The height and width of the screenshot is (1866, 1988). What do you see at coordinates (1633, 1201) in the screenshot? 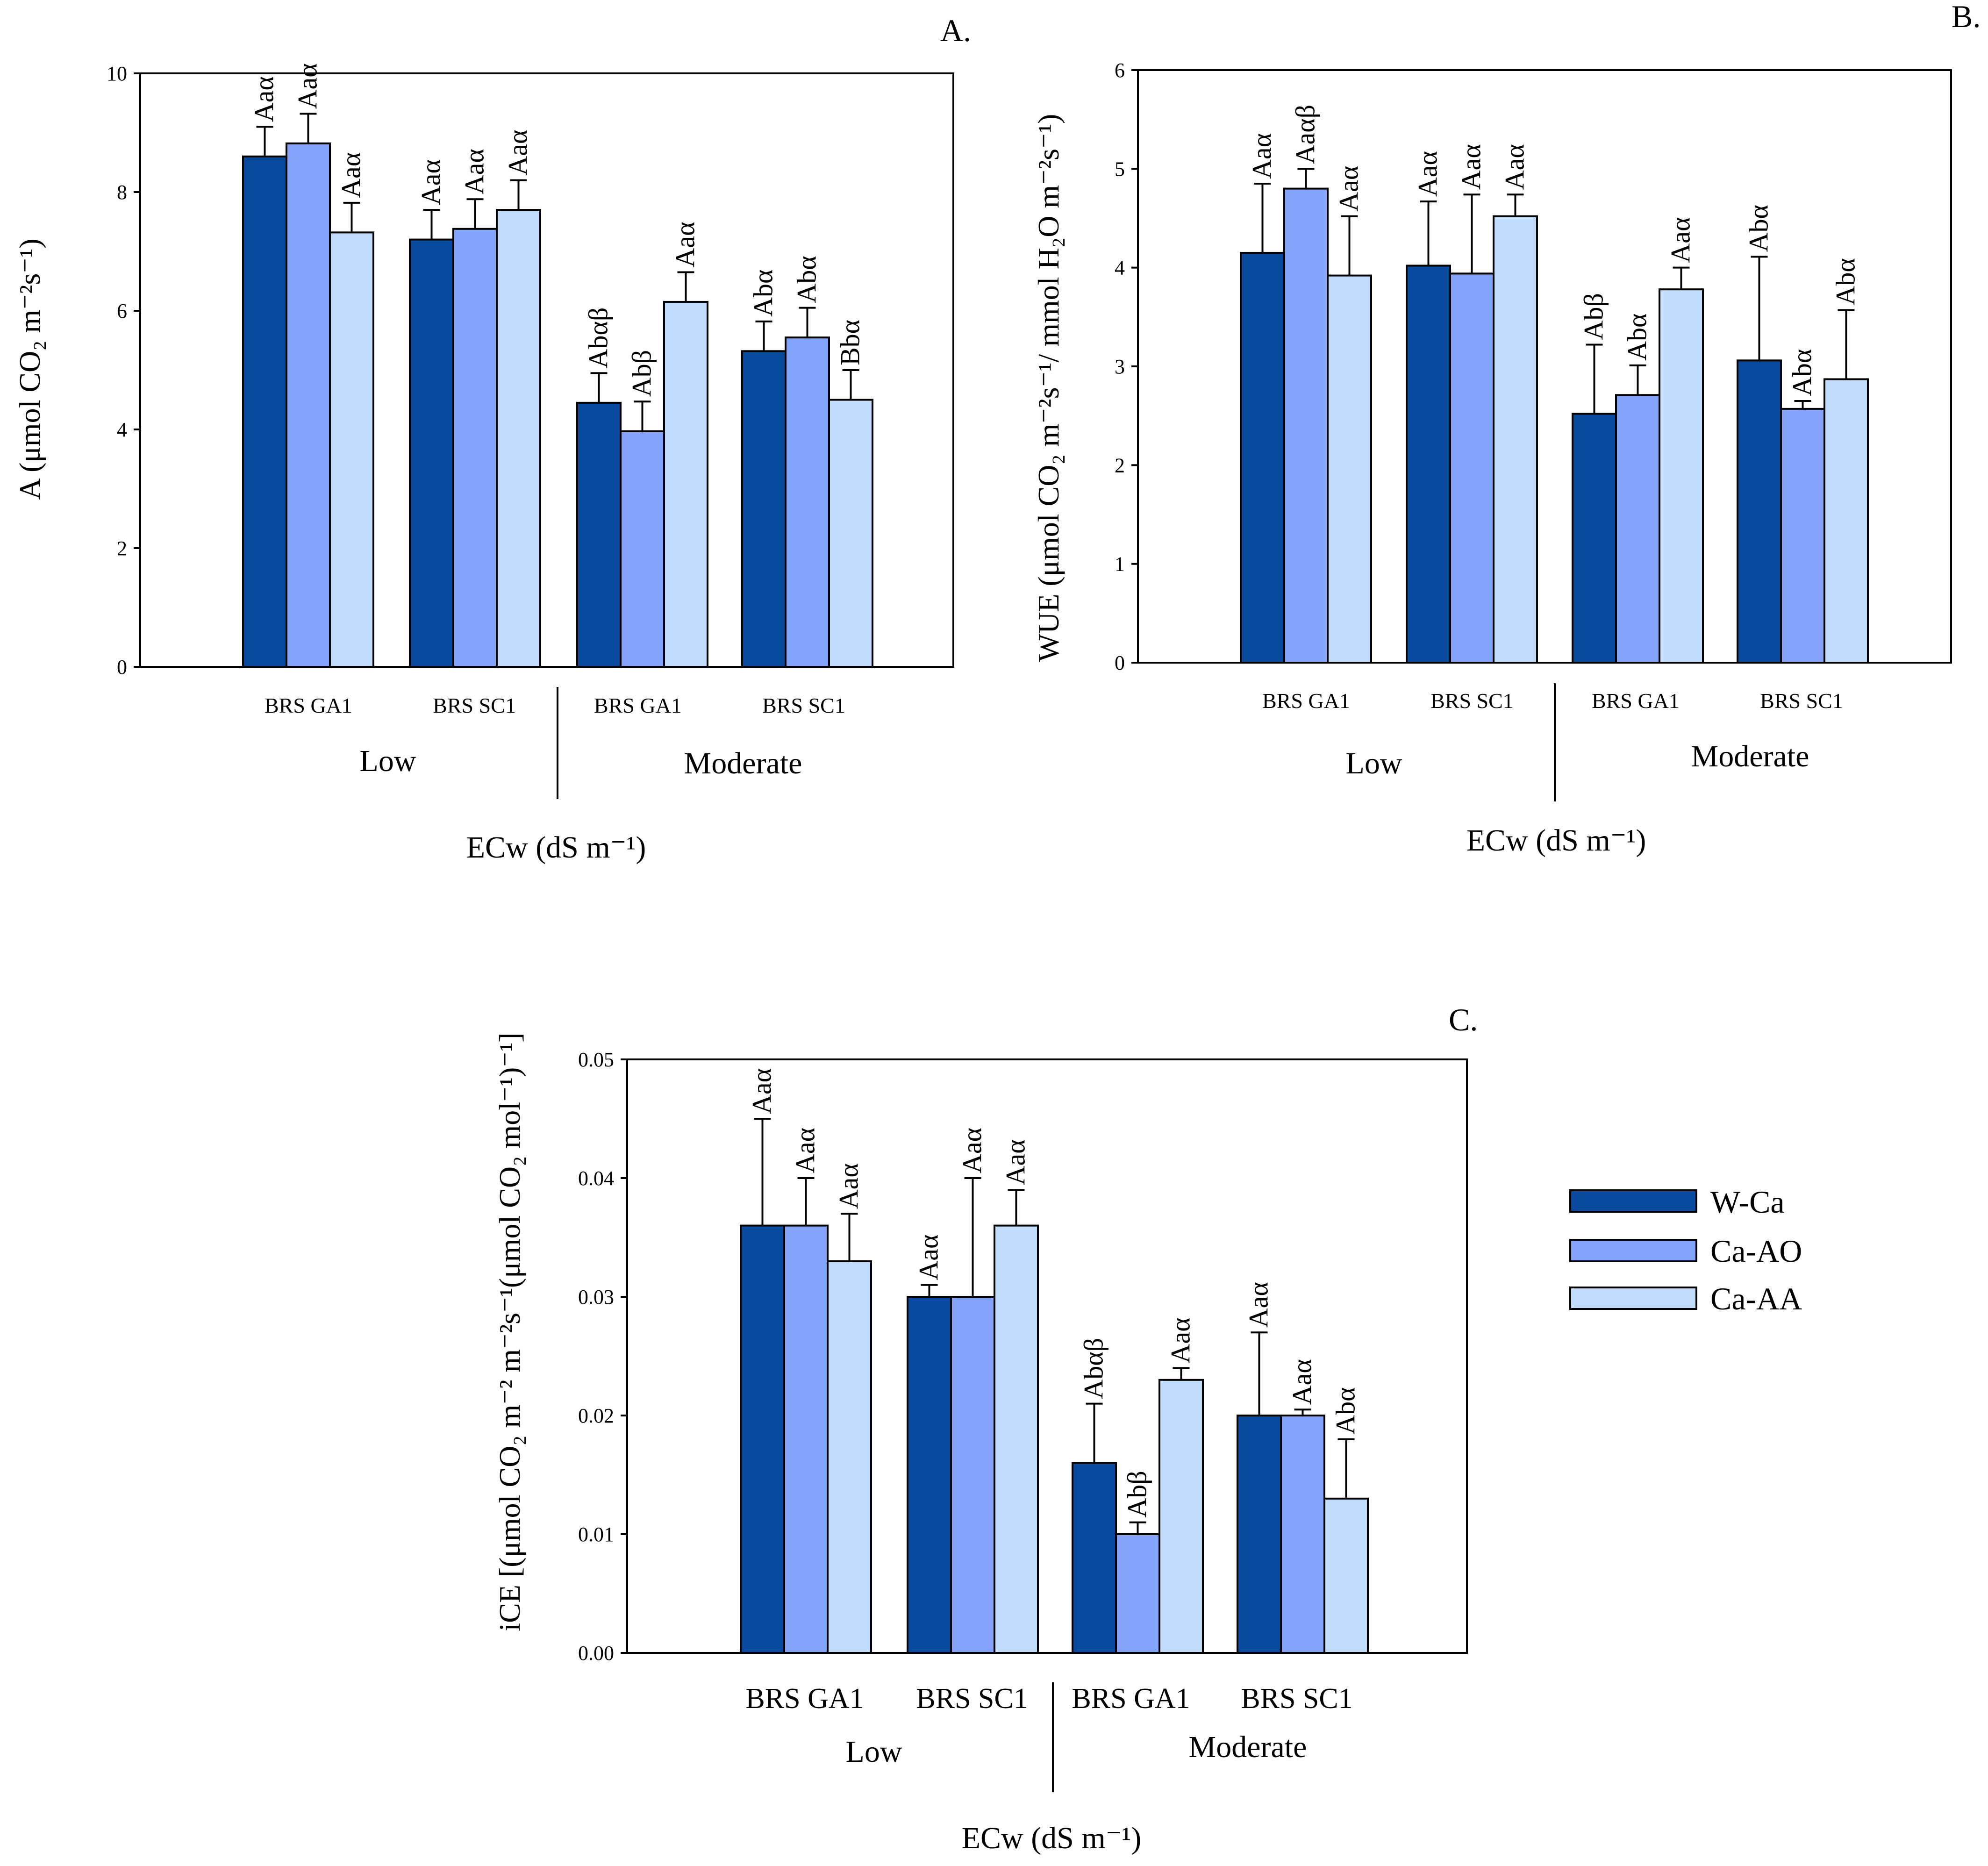
I see `legend-swatch-w-ca` at bounding box center [1633, 1201].